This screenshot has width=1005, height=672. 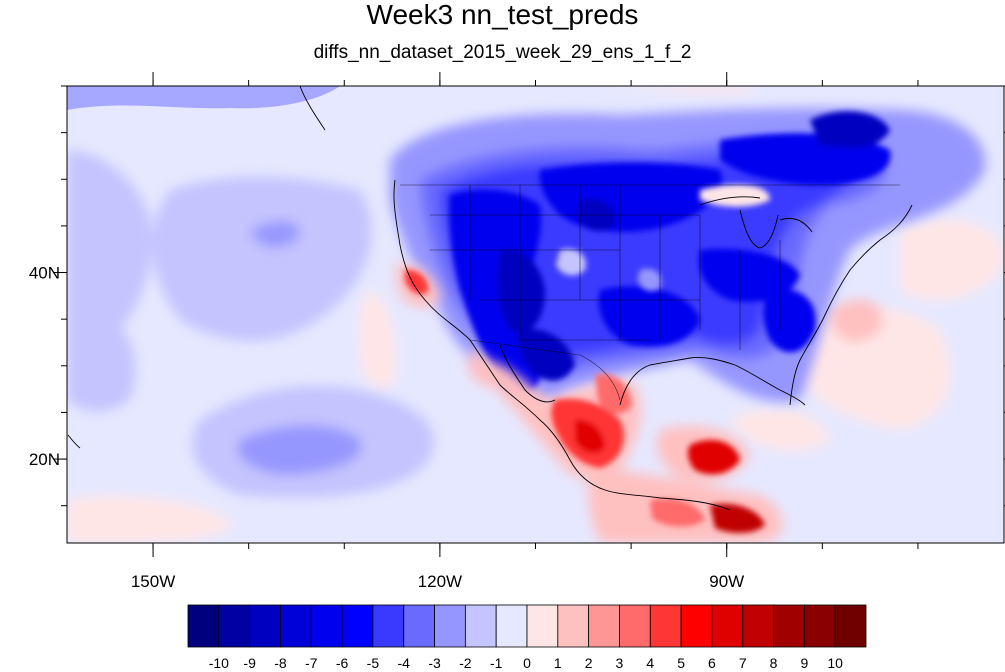 What do you see at coordinates (153, 581) in the screenshot?
I see `lon-tick-label: 150W` at bounding box center [153, 581].